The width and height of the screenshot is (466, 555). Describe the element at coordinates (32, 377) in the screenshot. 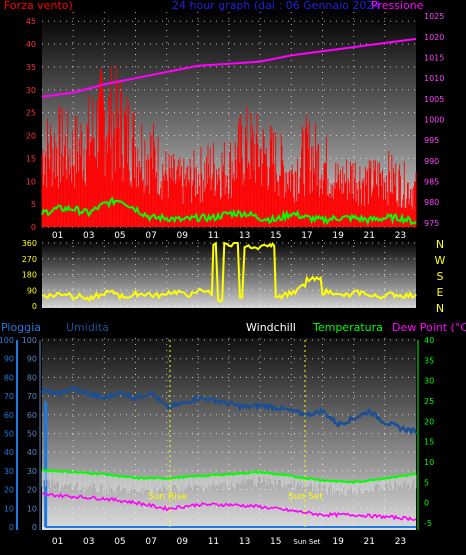

I see `humidity-tick-label: 80` at that location.